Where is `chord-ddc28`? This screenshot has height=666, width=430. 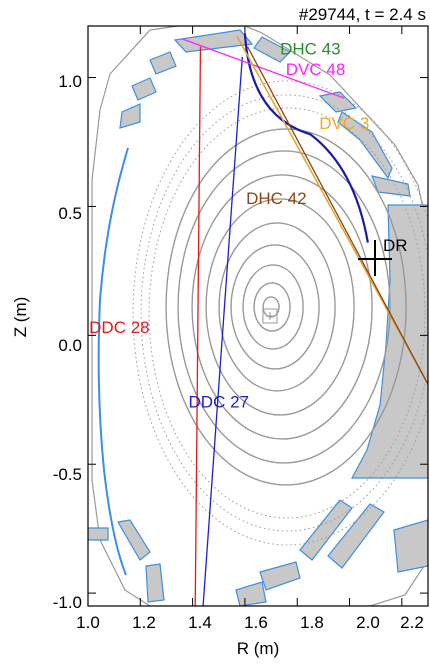 chord-ddc28 is located at coordinates (198, 326).